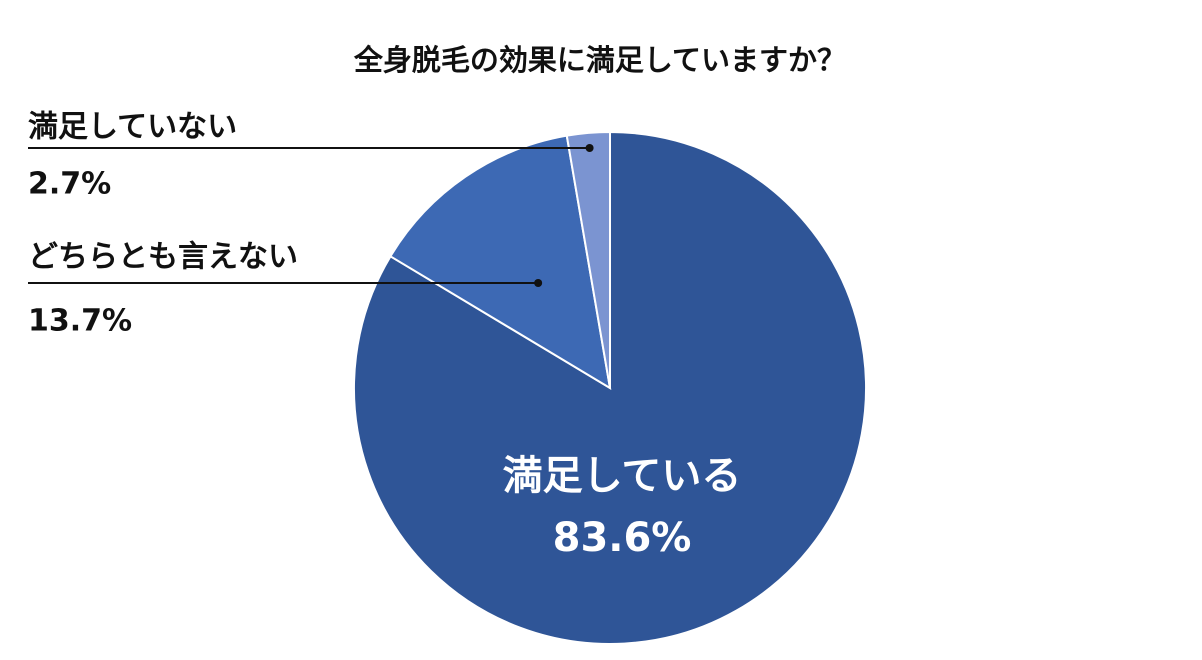  What do you see at coordinates (163, 257) in the screenshot?
I see `slice-label: どちらとも言えない` at bounding box center [163, 257].